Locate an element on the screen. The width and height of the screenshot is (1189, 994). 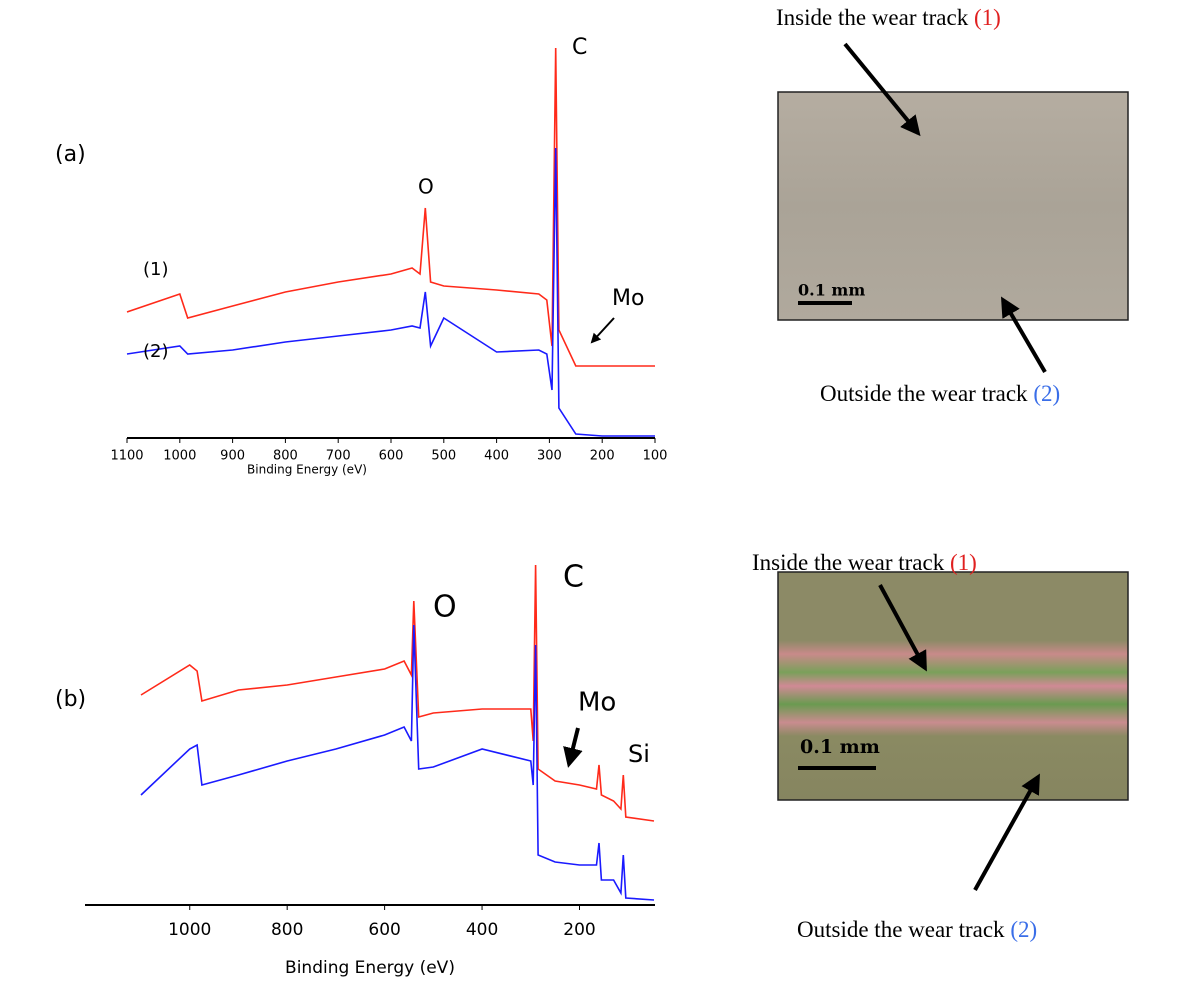
x-tick-label: 1100 is located at coordinates (126, 456).